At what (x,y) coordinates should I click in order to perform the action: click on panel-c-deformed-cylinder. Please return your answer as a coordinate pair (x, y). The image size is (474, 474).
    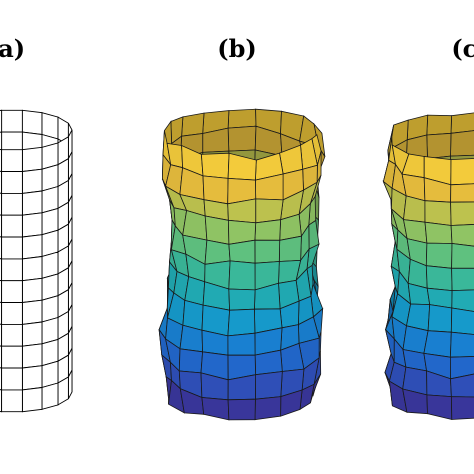
    Looking at the image, I should click on (428, 266).